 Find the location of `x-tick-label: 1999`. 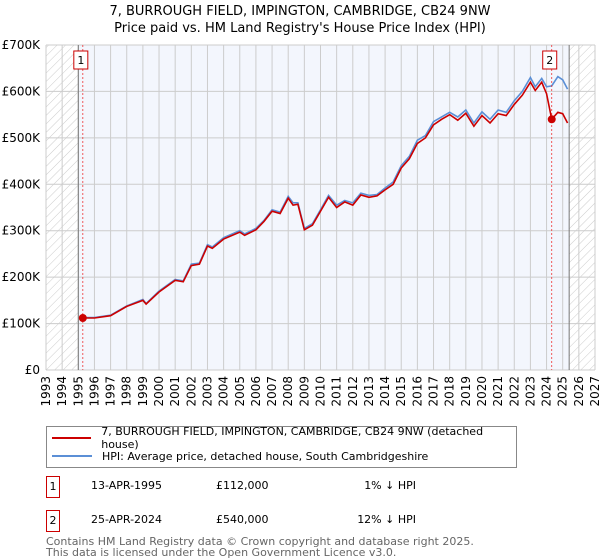

x-tick-label: 1999 is located at coordinates (143, 391).